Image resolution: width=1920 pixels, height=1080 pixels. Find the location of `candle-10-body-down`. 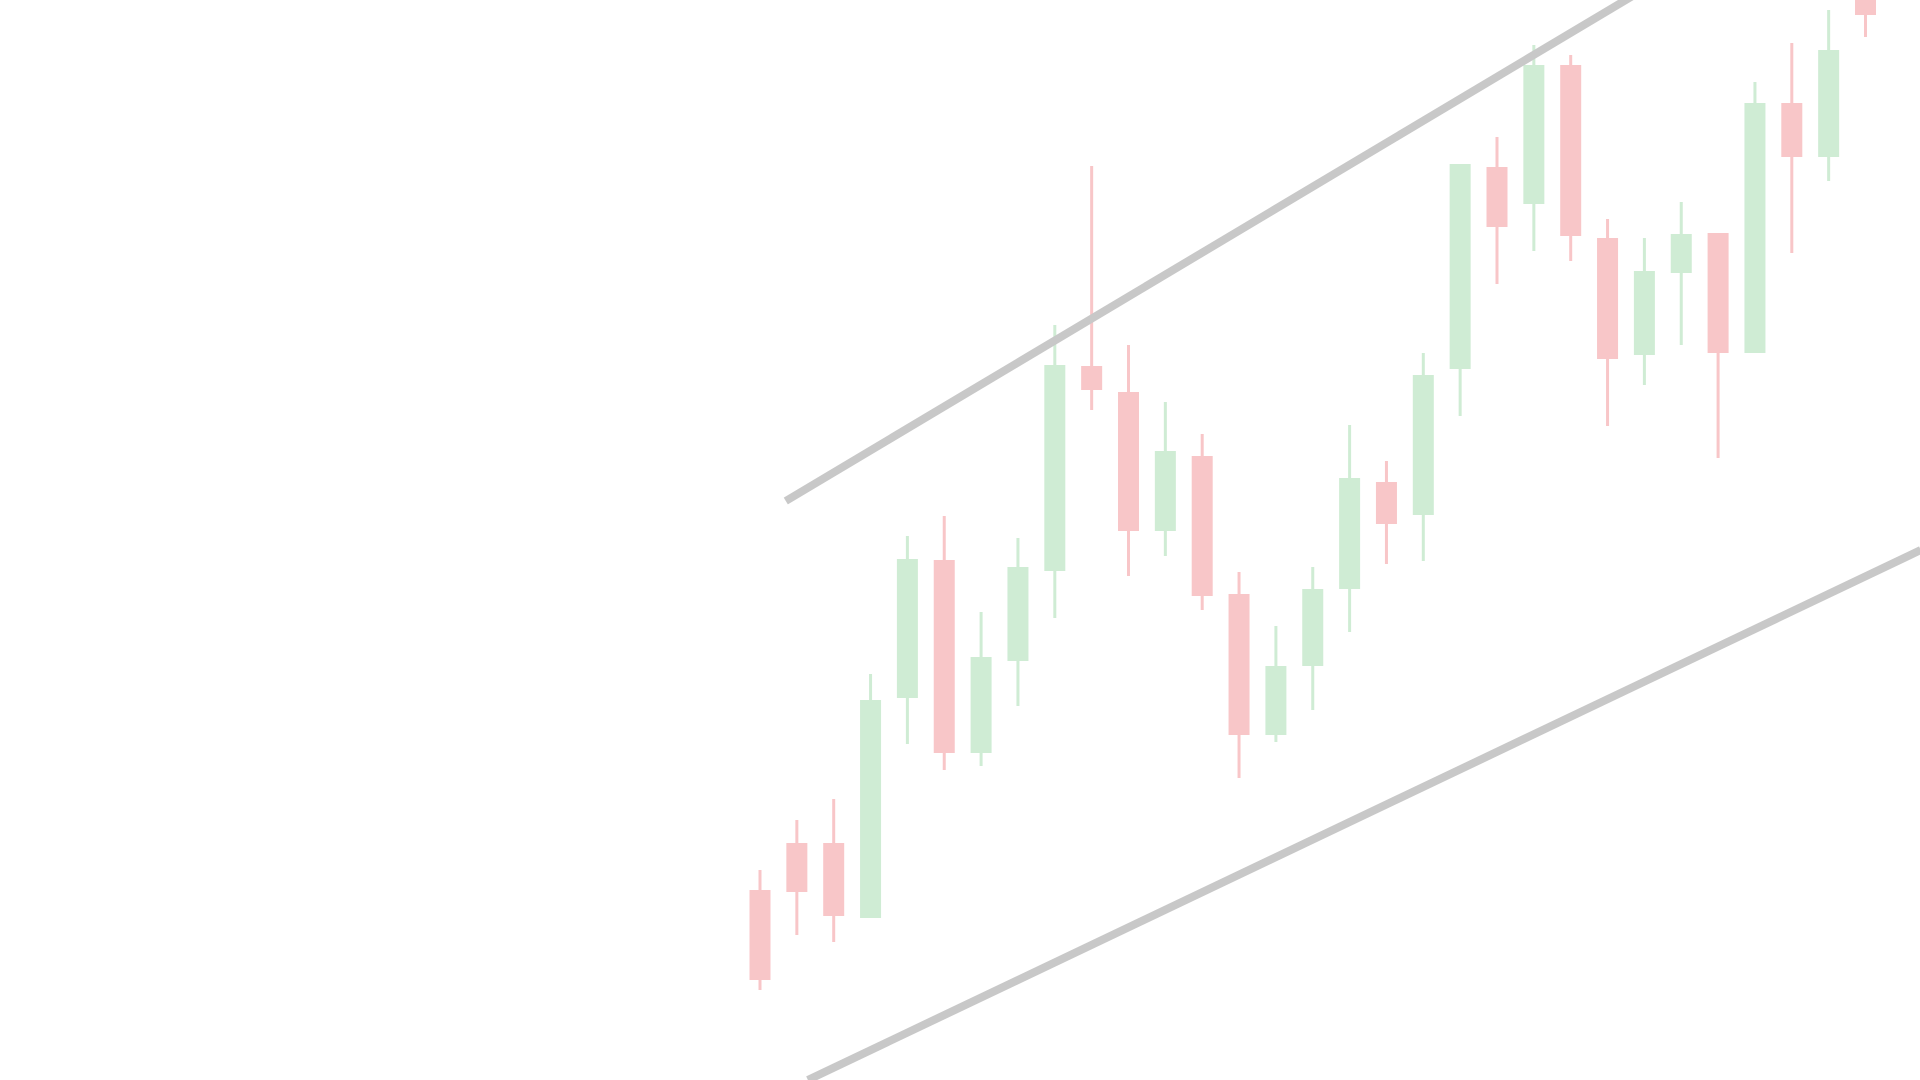

candle-10-body-down is located at coordinates (1092, 378).